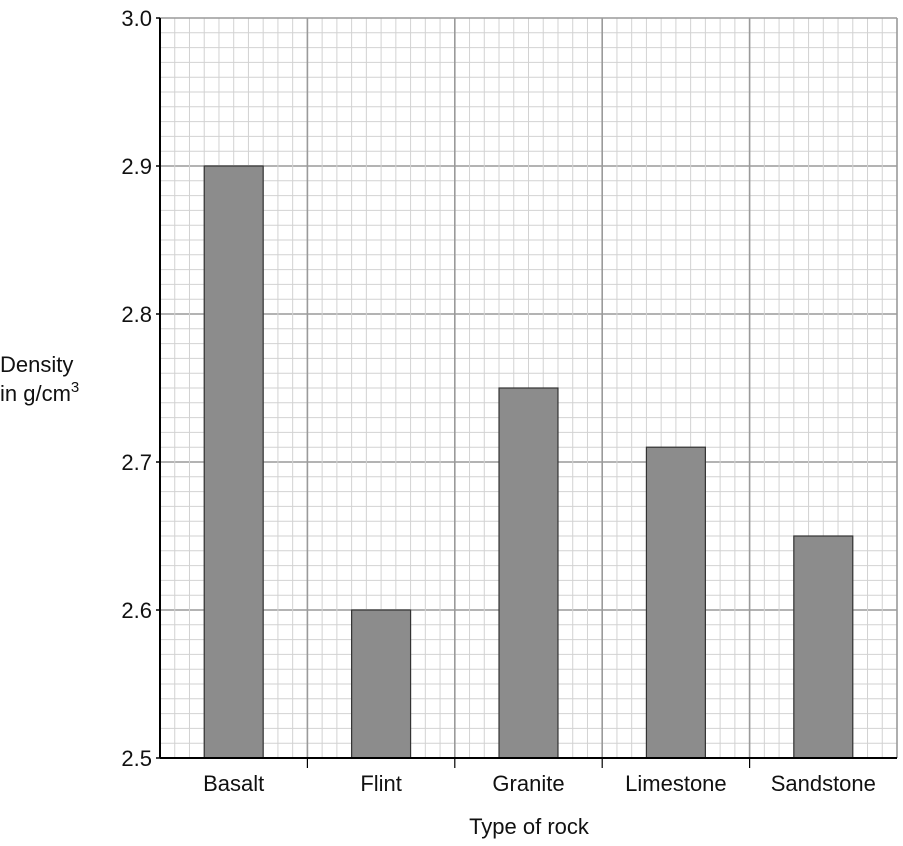 The height and width of the screenshot is (846, 903). What do you see at coordinates (75, 387) in the screenshot?
I see `y-axis-label-superscript: 3` at bounding box center [75, 387].